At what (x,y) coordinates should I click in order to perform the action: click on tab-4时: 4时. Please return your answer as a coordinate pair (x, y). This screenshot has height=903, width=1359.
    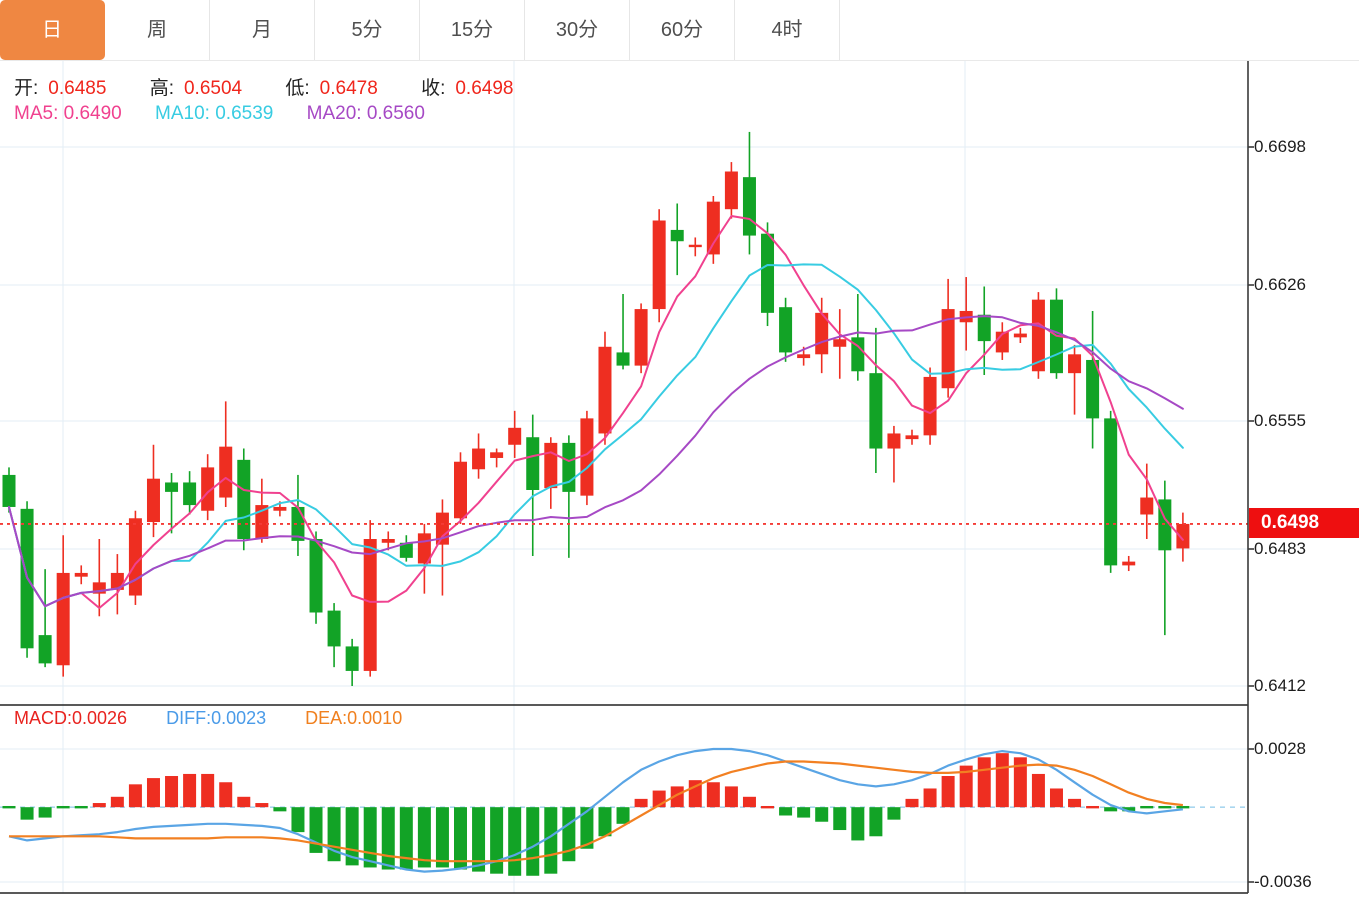
    Looking at the image, I should click on (787, 30).